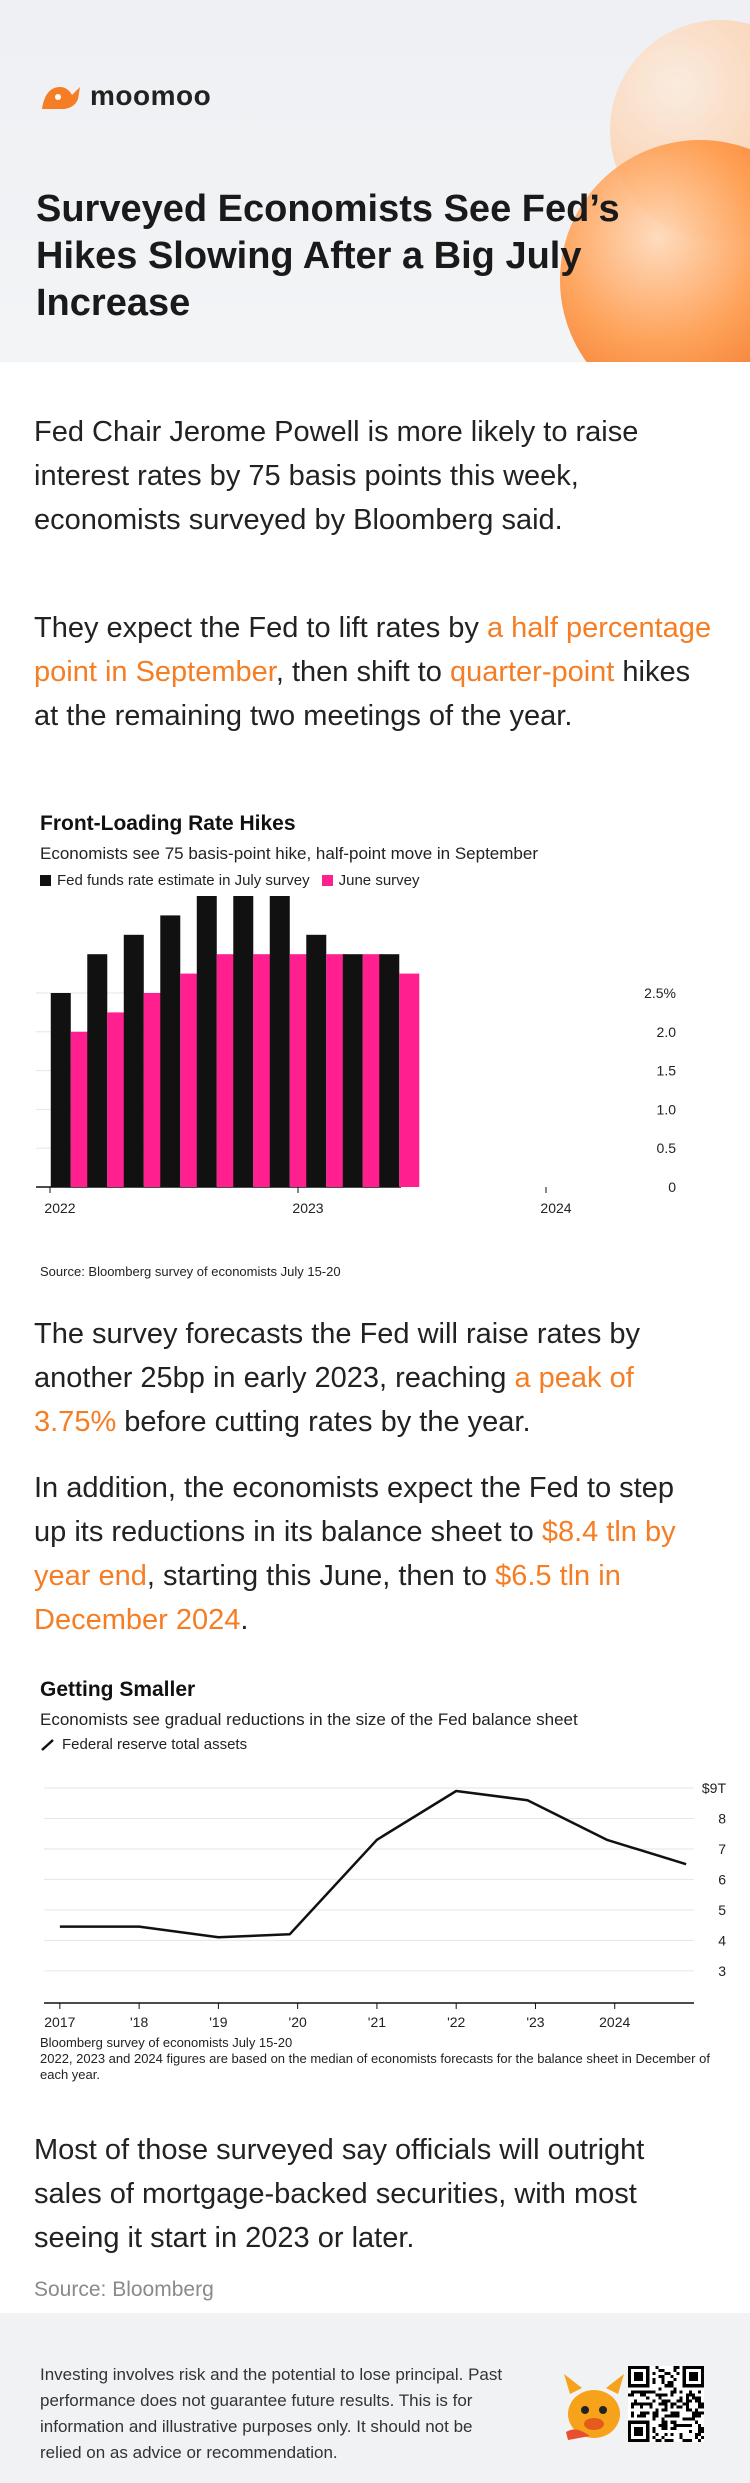 The image size is (750, 2483). I want to click on chart2-y-tick-label: 4, so click(722, 1940).